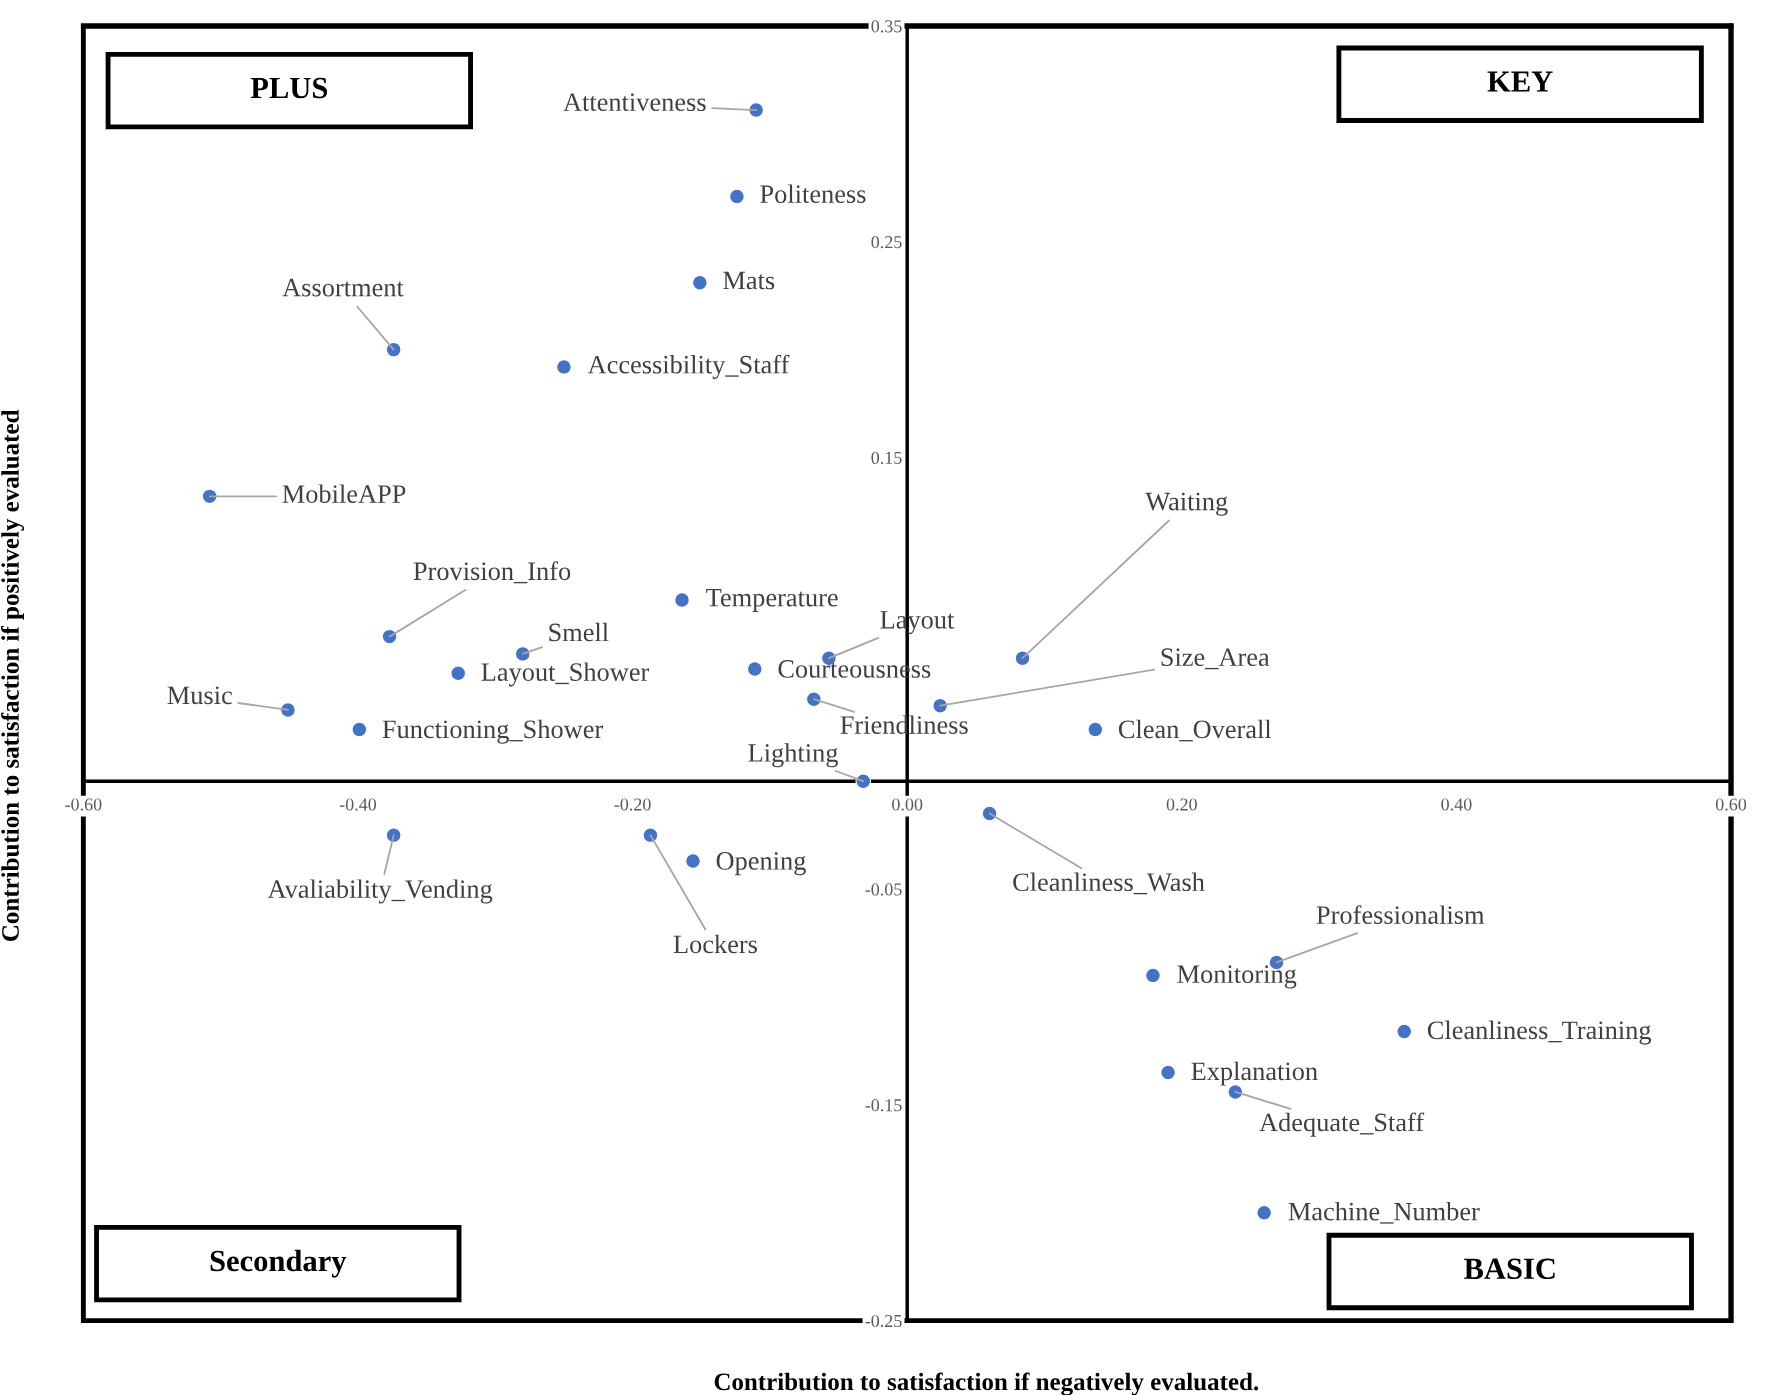 The height and width of the screenshot is (1395, 1766). I want to click on data-label: Cleanliness_Training, so click(1539, 1032).